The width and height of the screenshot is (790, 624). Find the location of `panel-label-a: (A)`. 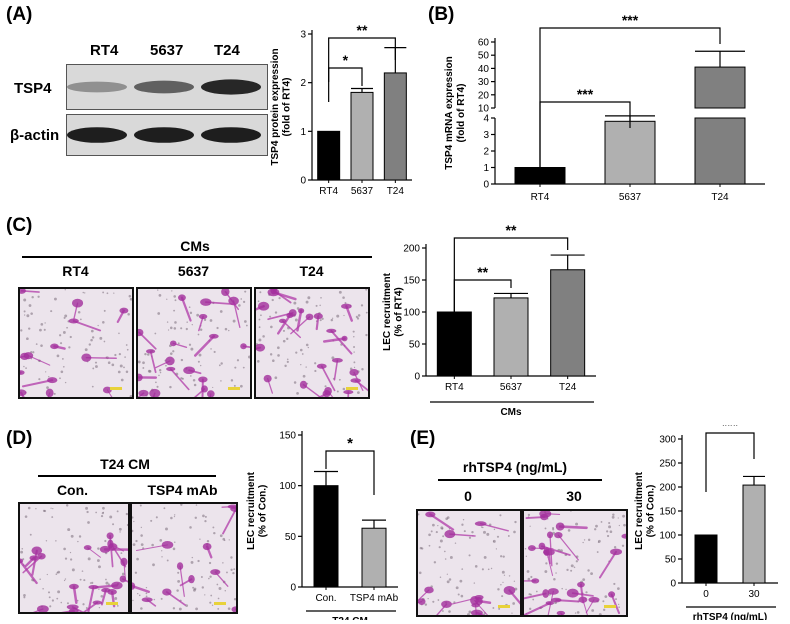

panel-label-a: (A) is located at coordinates (19, 14).